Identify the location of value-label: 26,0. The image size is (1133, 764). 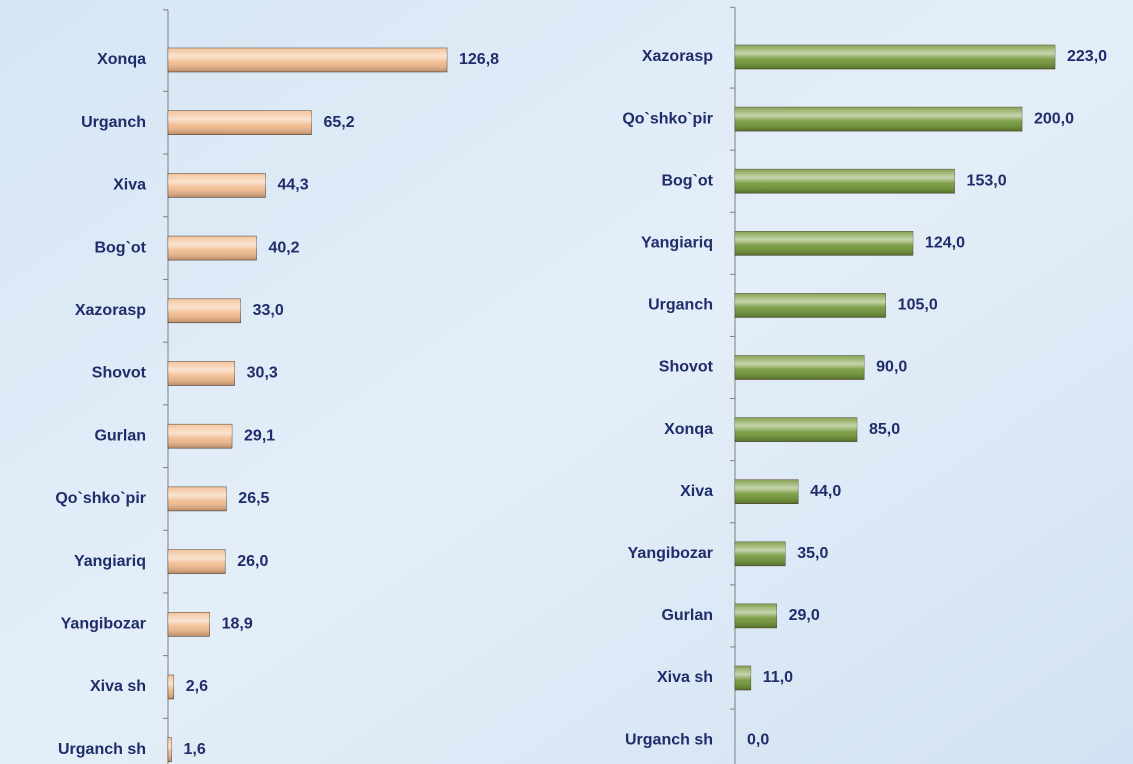
(252, 561).